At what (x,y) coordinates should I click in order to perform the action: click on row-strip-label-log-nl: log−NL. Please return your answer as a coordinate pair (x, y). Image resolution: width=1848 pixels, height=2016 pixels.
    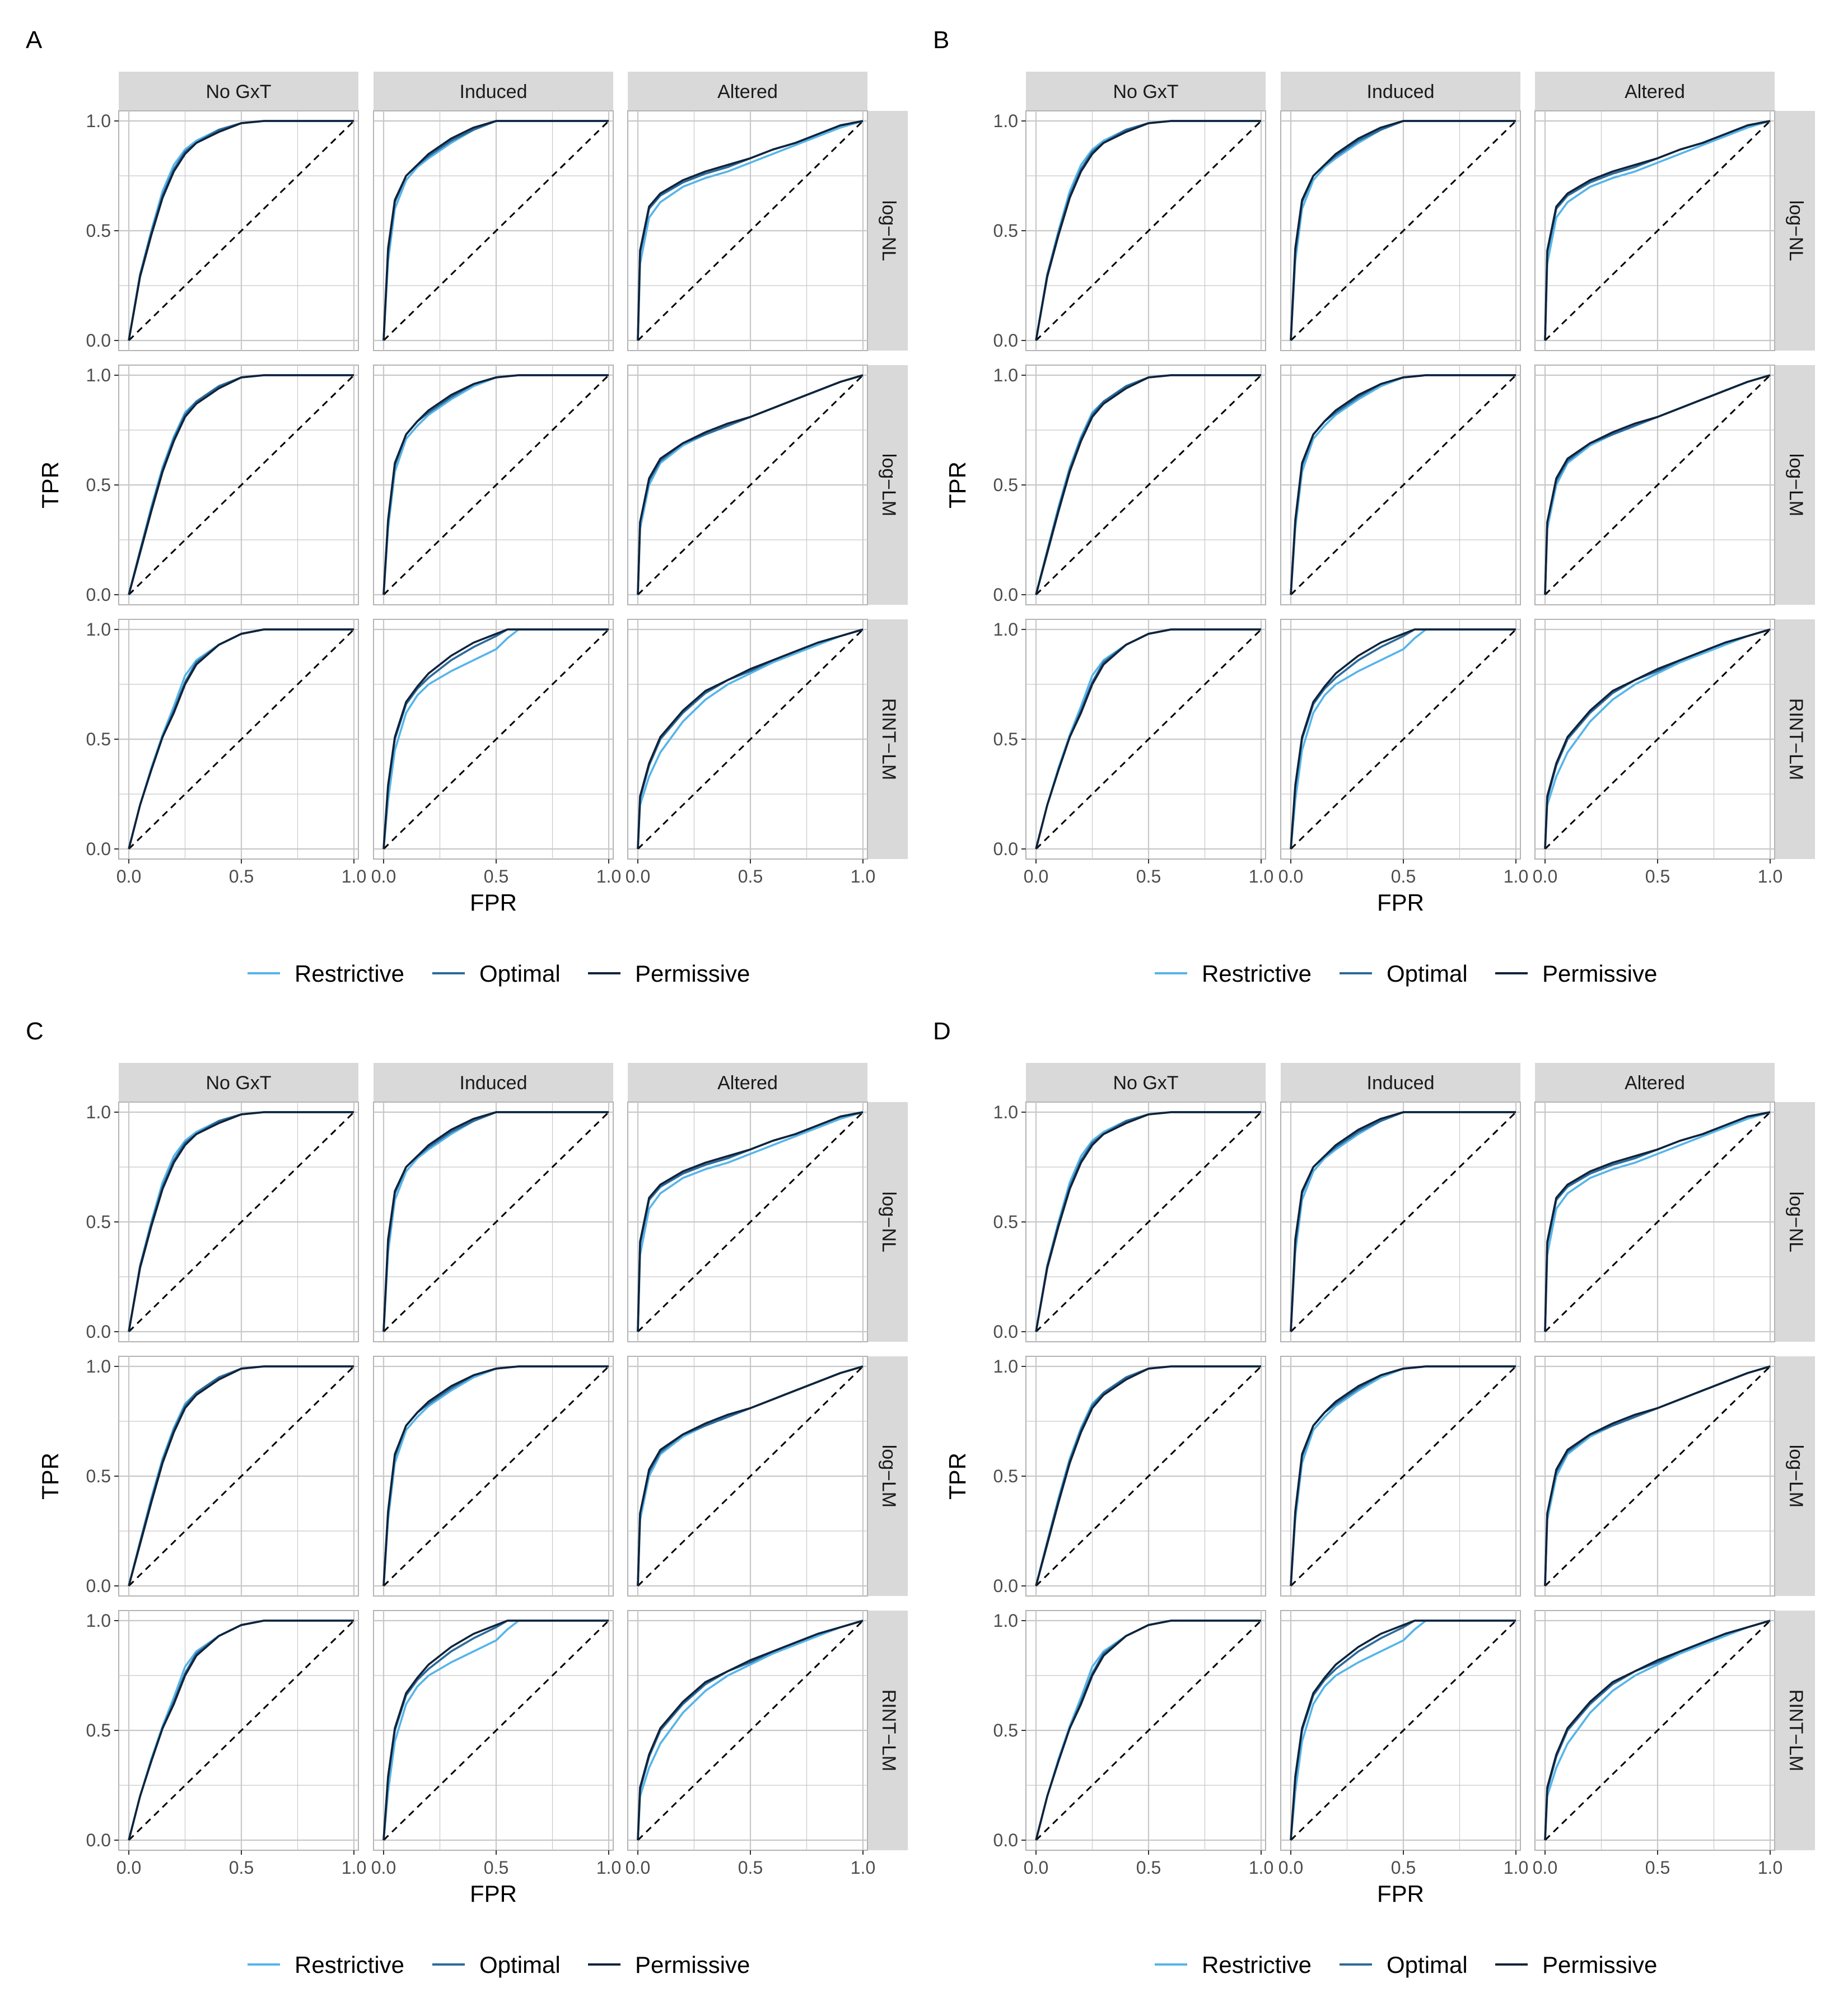
    Looking at the image, I should click on (1796, 1222).